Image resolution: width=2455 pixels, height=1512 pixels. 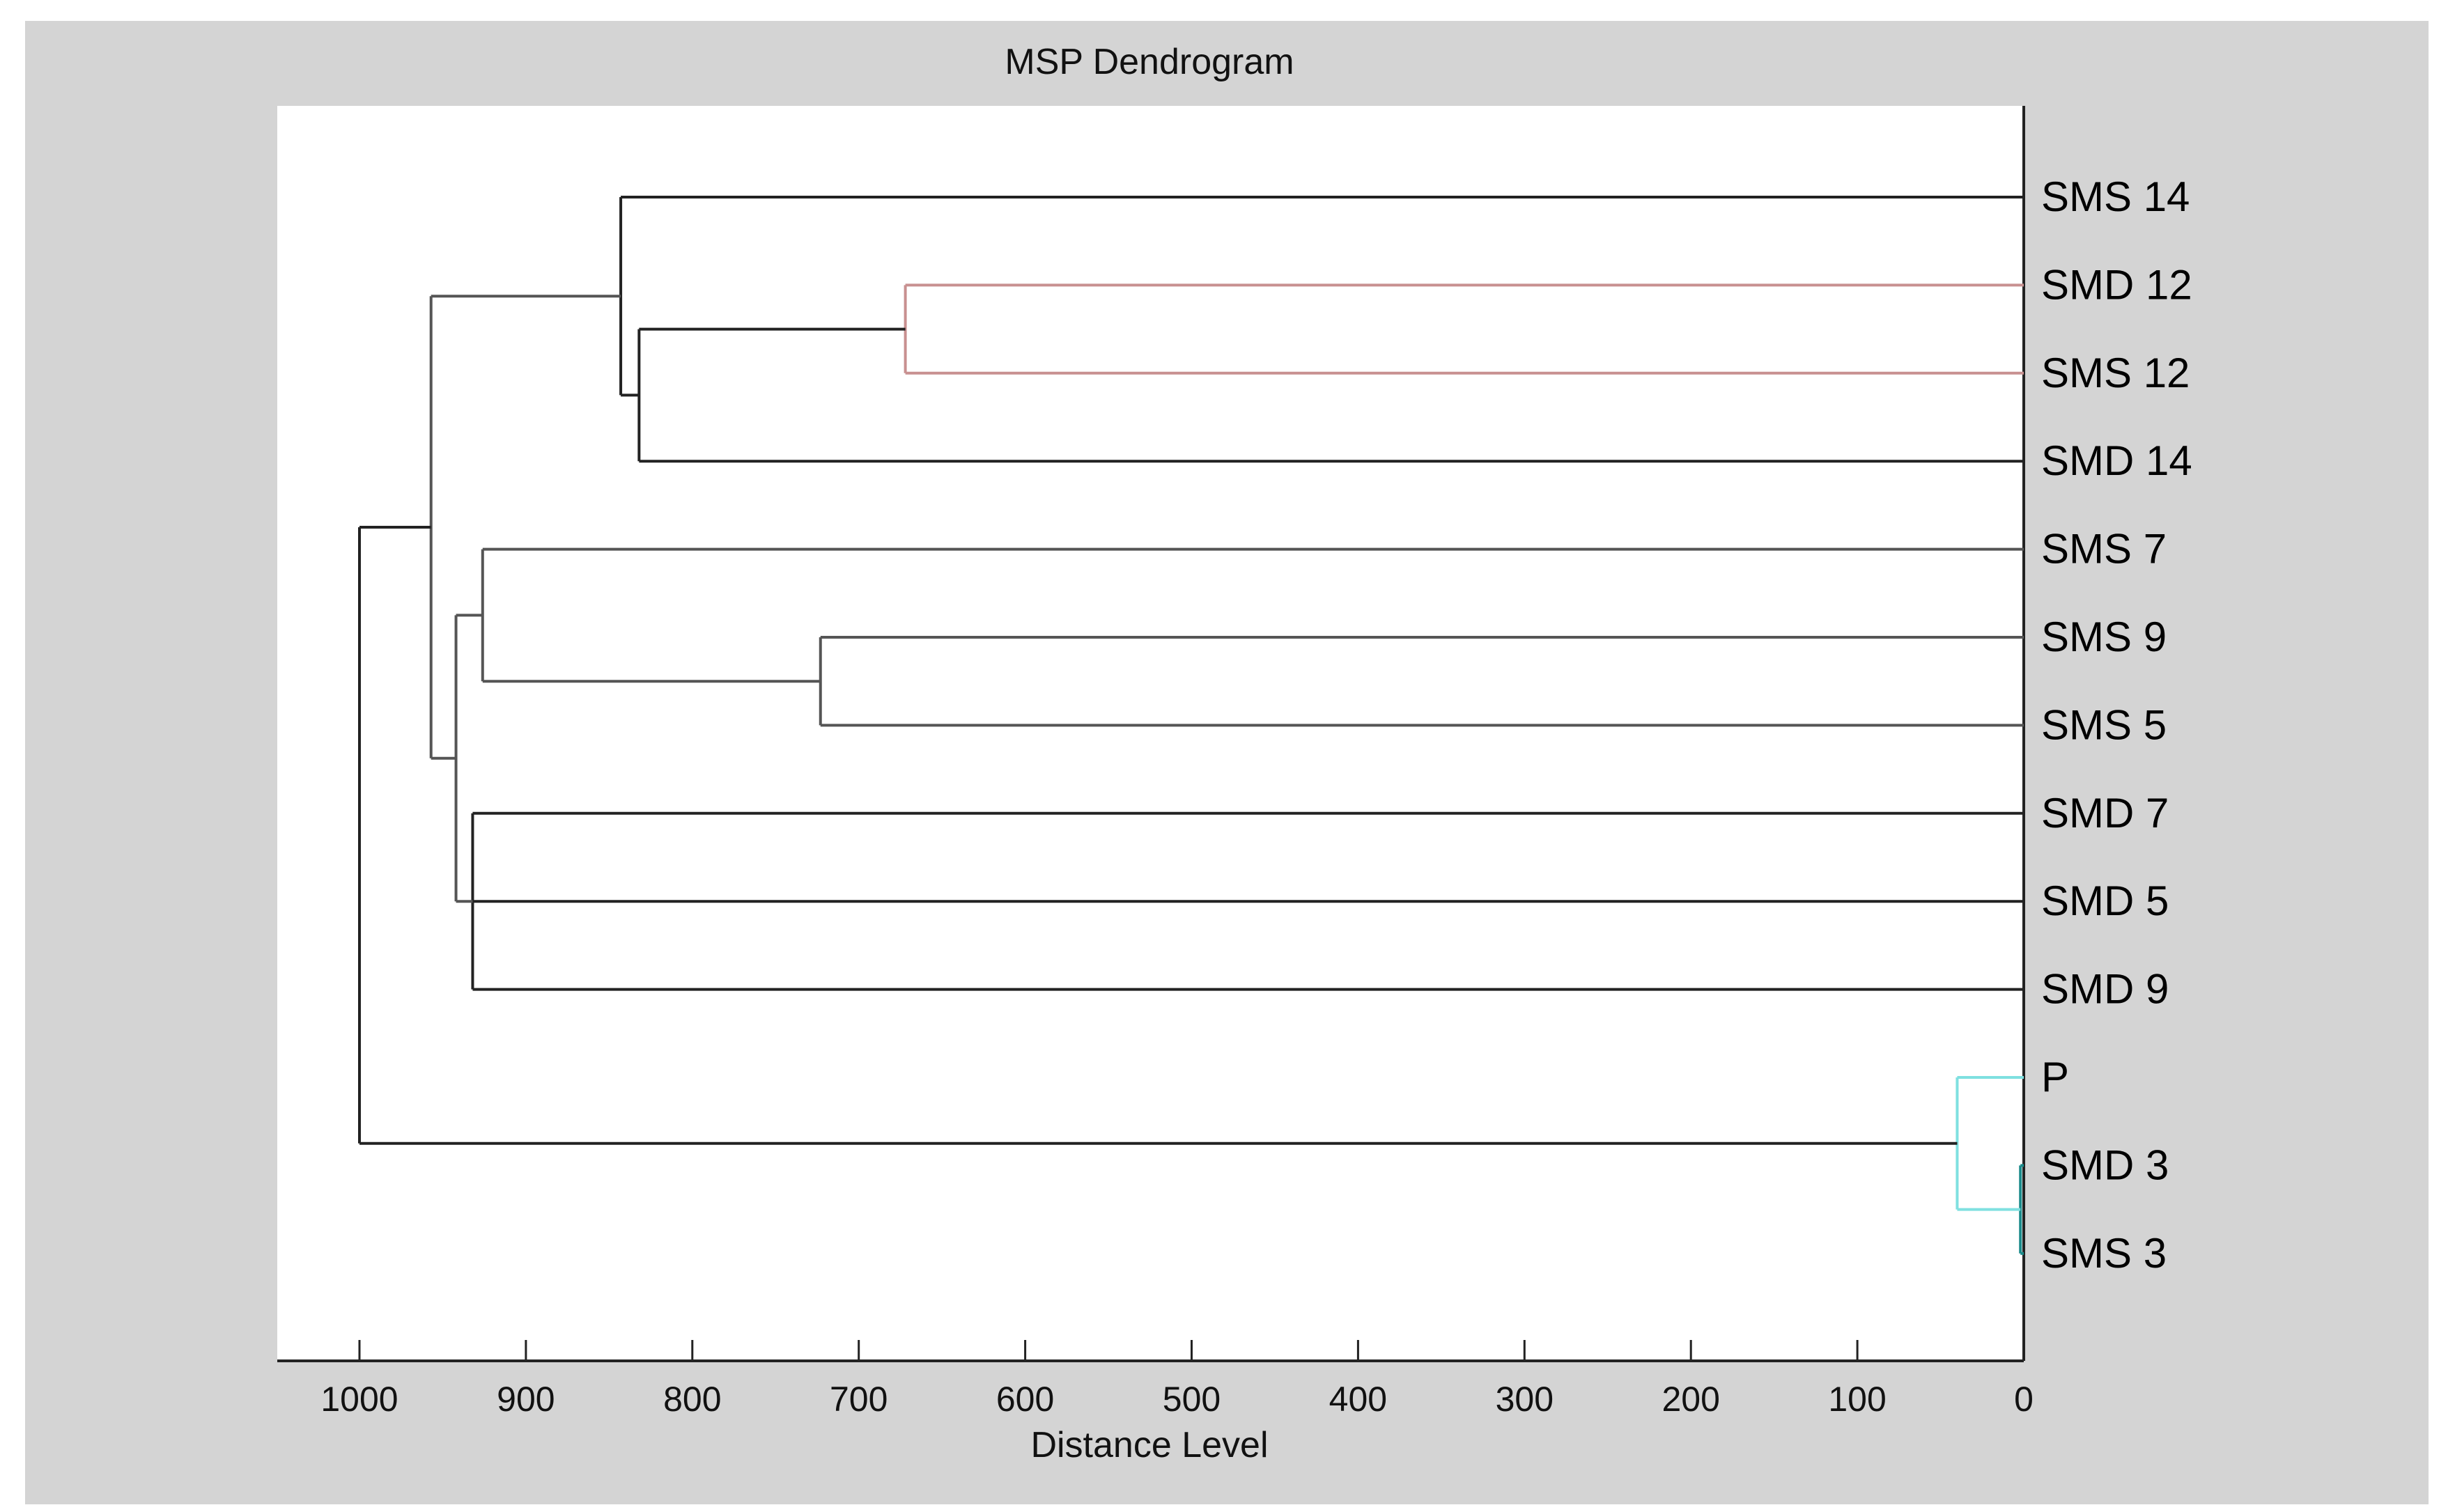 I want to click on x-tick-label: 100, so click(x=1857, y=1399).